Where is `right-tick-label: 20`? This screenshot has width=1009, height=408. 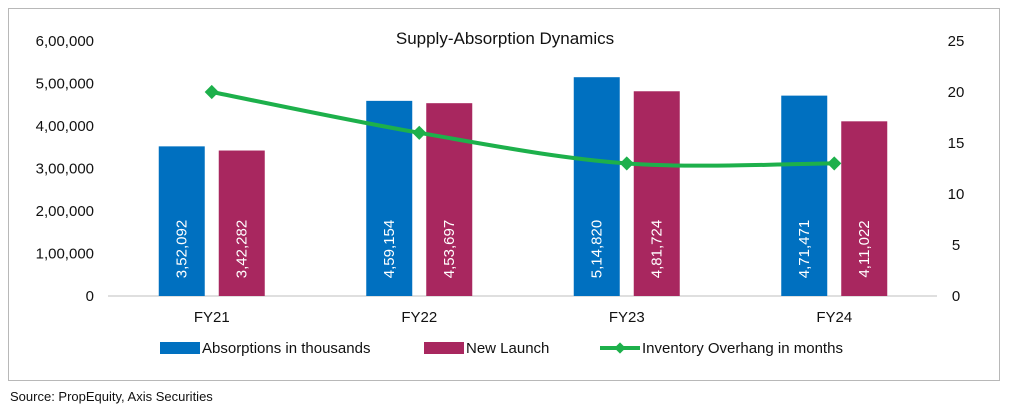
right-tick-label: 20 is located at coordinates (956, 92).